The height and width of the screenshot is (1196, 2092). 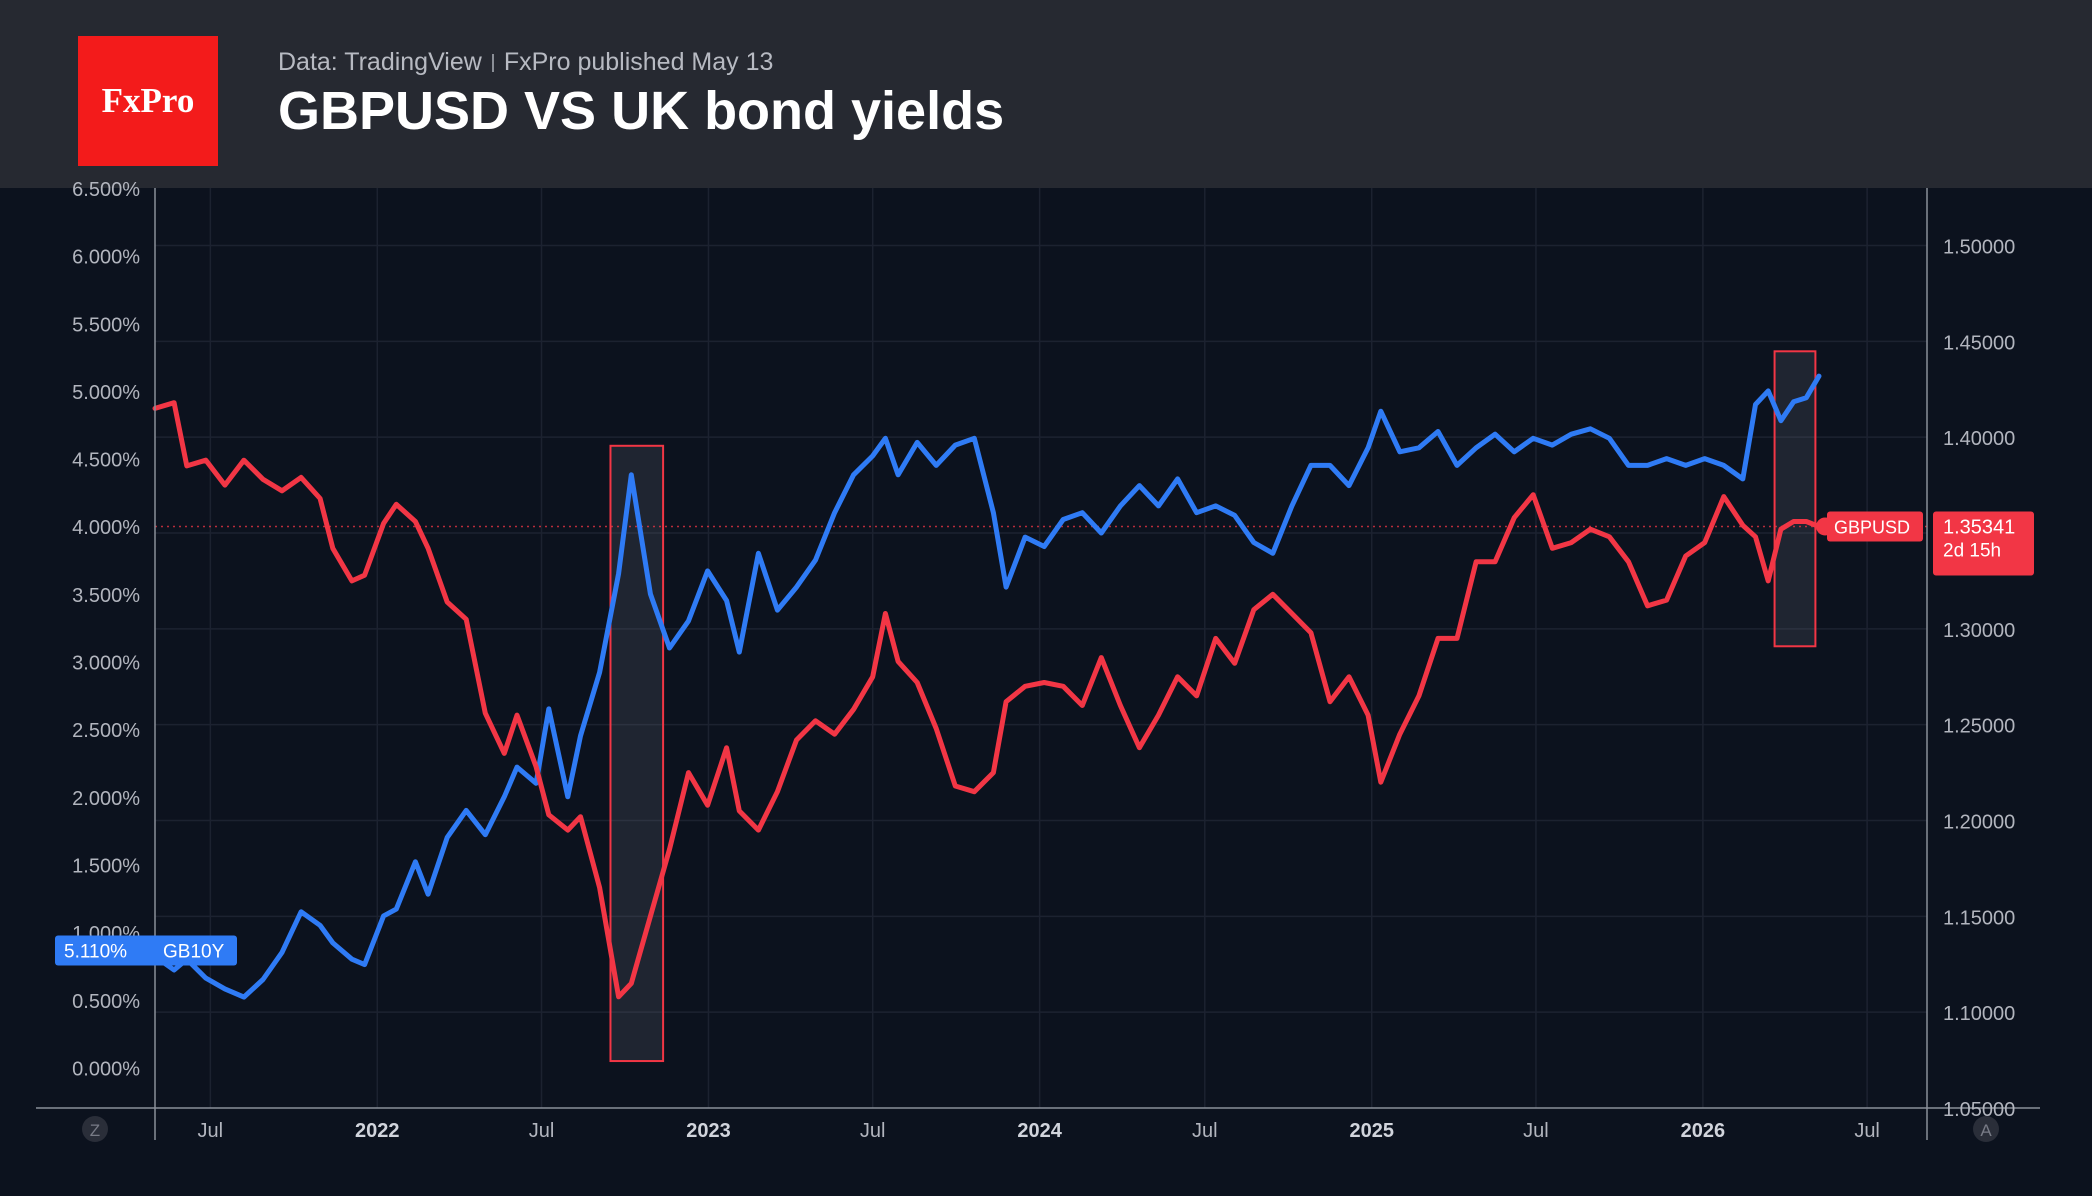 I want to click on left-tick-label: 6.500%, so click(x=106, y=190).